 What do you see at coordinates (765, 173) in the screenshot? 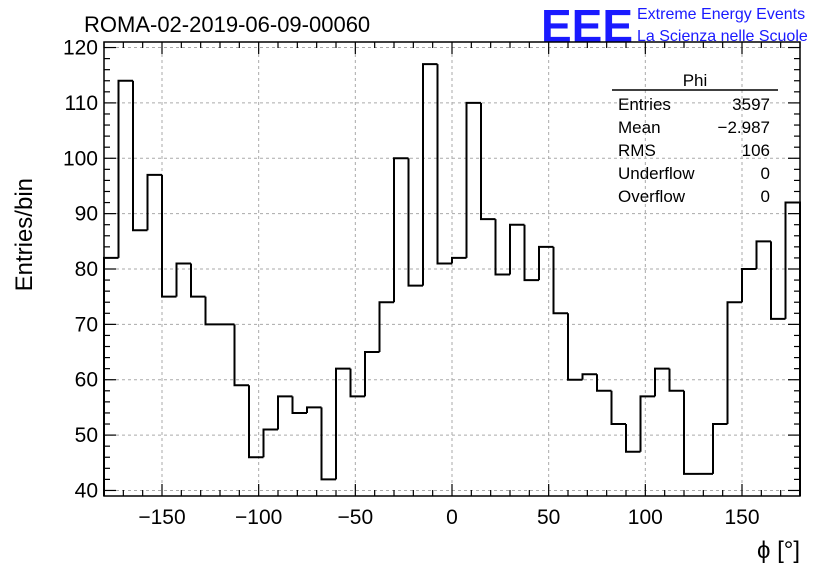
I see `stats-value-underflow: 0` at bounding box center [765, 173].